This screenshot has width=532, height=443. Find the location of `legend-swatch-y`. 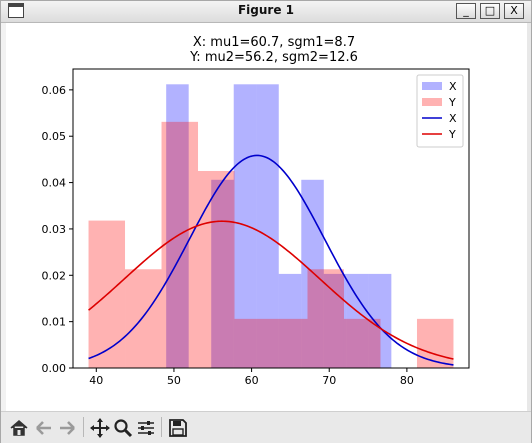

legend-swatch-y is located at coordinates (432, 102).